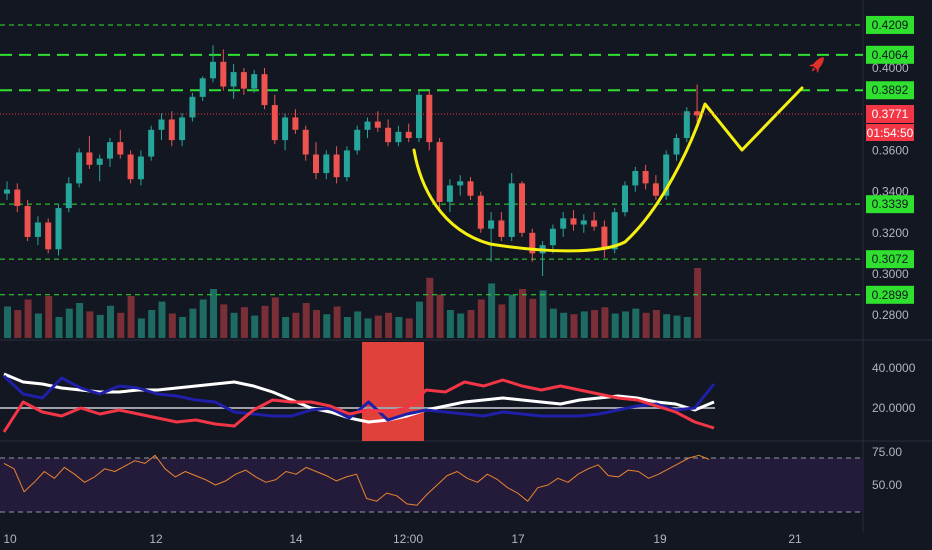 The image size is (932, 550). Describe the element at coordinates (402, 539) in the screenshot. I see `time-axis: 10 12 14 12:00 17 19 21` at that location.